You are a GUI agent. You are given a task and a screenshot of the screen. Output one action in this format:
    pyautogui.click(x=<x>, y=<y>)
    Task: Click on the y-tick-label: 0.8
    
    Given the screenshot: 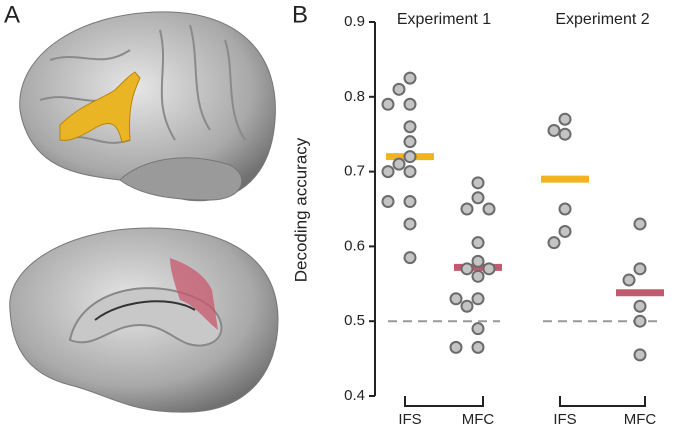 What is the action you would take?
    pyautogui.click(x=354, y=96)
    